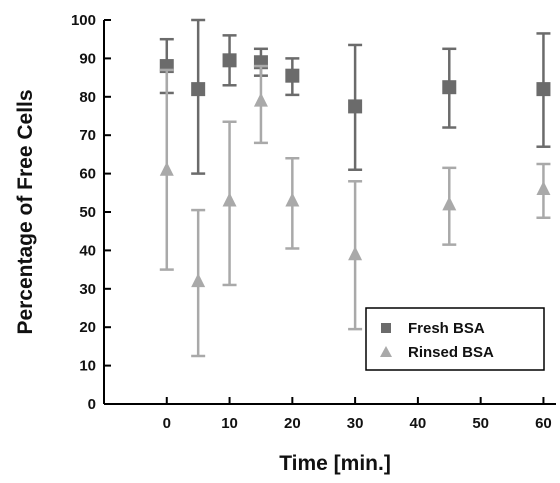 This screenshot has width=560, height=483. I want to click on x-tick-label: 20, so click(292, 423).